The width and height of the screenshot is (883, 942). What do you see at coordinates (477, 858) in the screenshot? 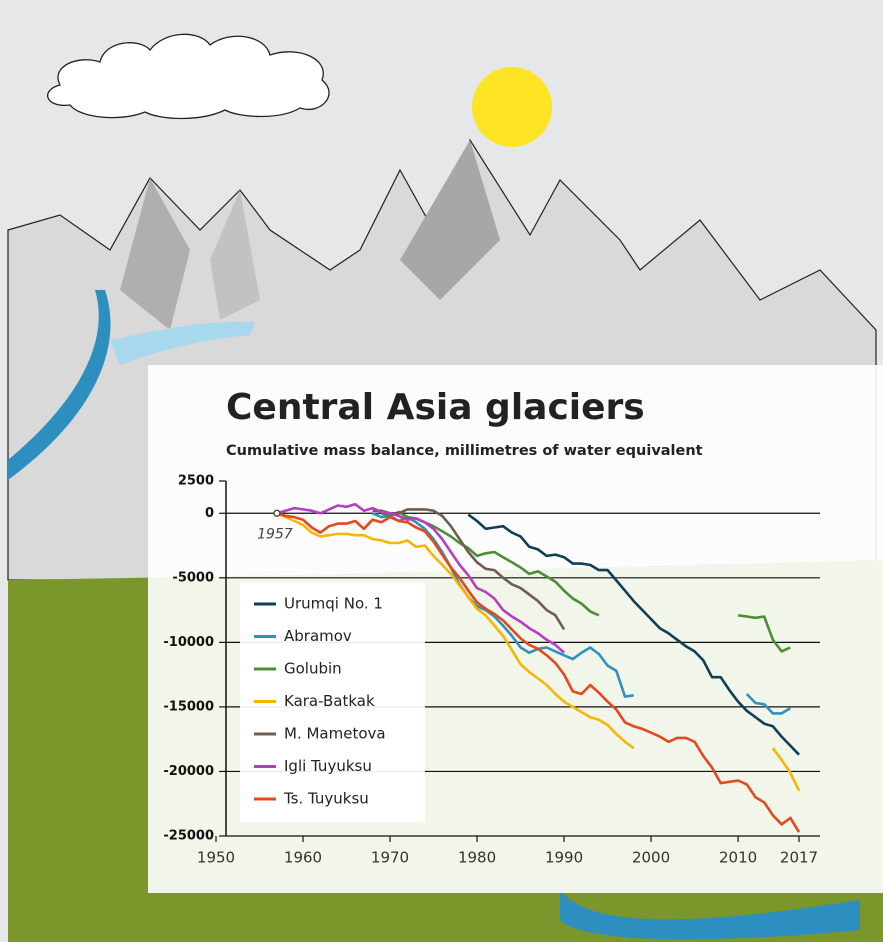
I see `x-tick-label: 1980` at bounding box center [477, 858].